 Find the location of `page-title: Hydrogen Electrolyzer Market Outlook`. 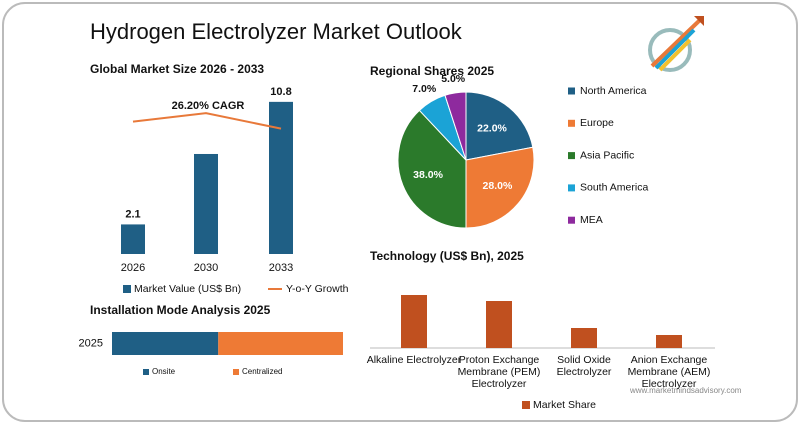

page-title: Hydrogen Electrolyzer Market Outlook is located at coordinates (276, 31).